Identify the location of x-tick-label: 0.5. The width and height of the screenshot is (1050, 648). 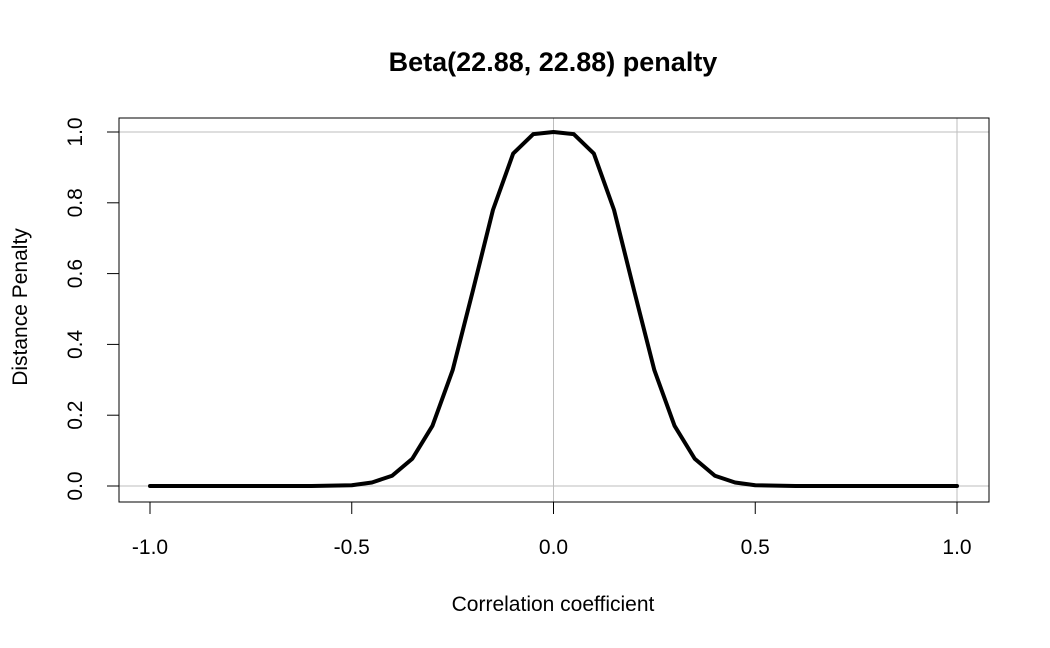
(755, 547).